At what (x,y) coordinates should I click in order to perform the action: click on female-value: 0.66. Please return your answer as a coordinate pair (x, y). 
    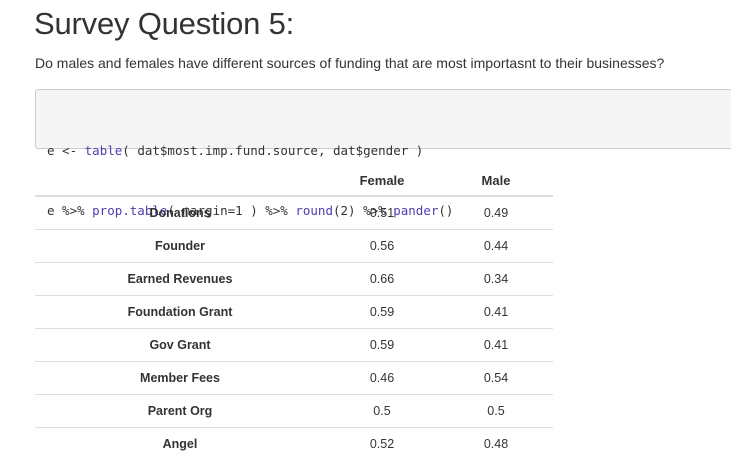
    Looking at the image, I should click on (382, 279).